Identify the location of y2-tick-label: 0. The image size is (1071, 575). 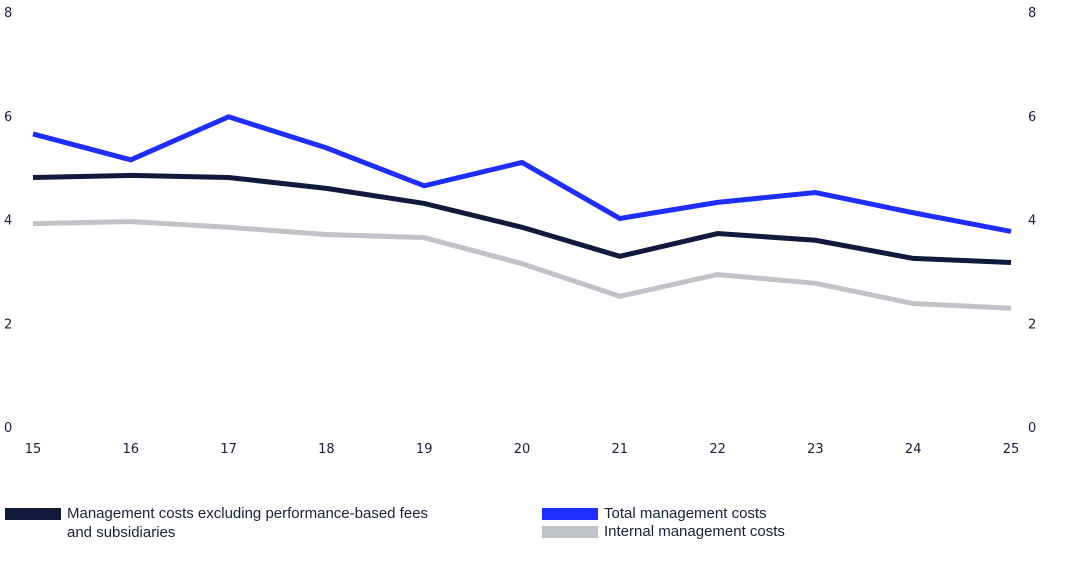
(1032, 428).